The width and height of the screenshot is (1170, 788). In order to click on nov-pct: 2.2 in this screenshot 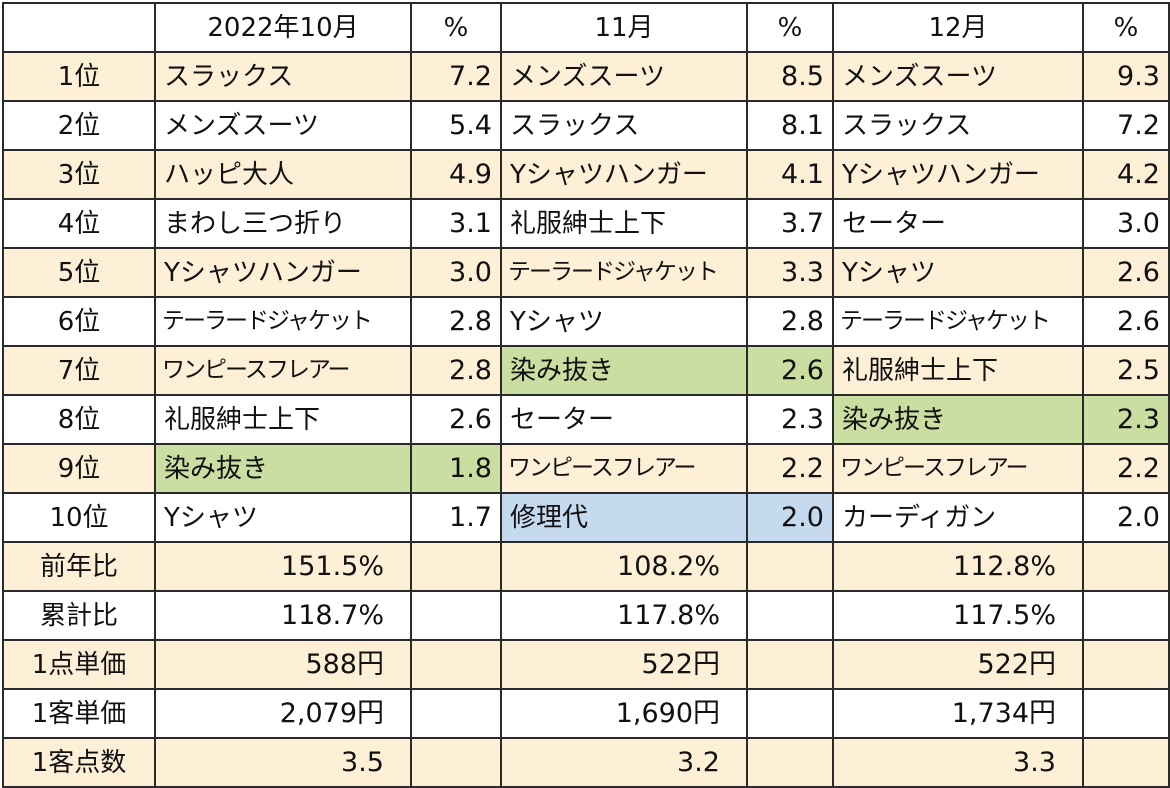, I will do `click(790, 468)`.